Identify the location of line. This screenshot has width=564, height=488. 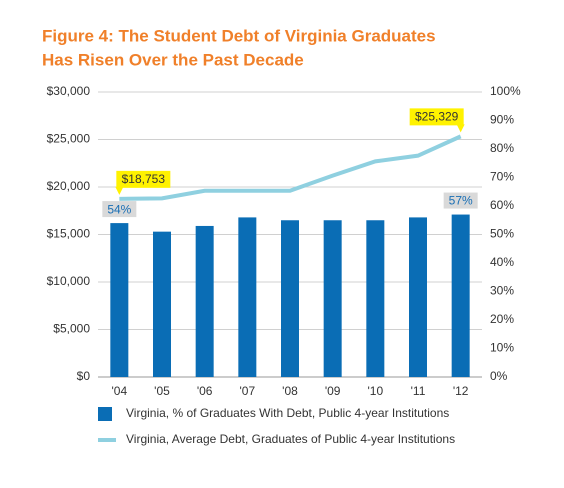
(290, 167).